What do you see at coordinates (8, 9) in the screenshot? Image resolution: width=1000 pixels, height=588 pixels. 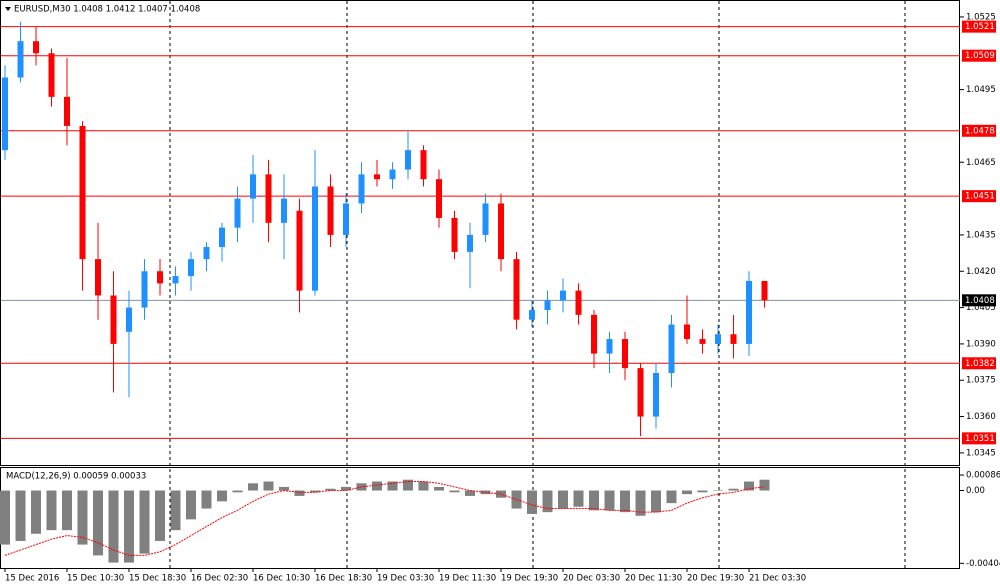 I see `menu-arrow` at bounding box center [8, 9].